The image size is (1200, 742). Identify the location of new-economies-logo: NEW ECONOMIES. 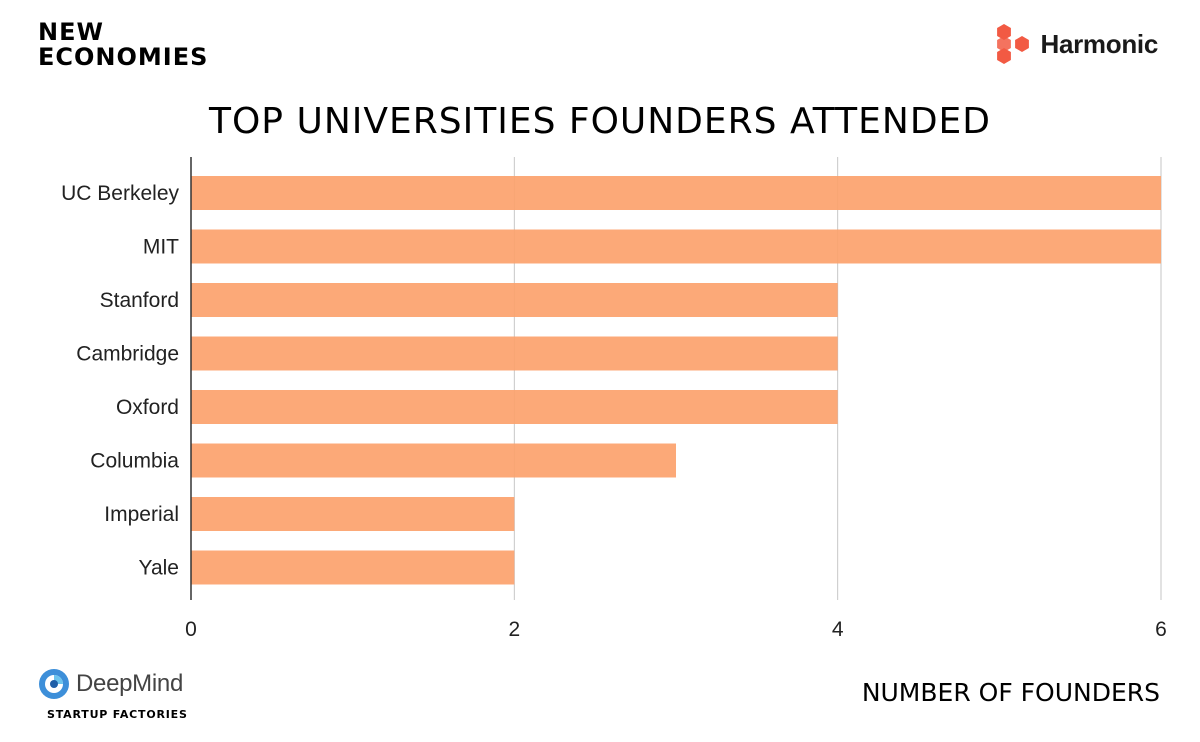
(123, 45).